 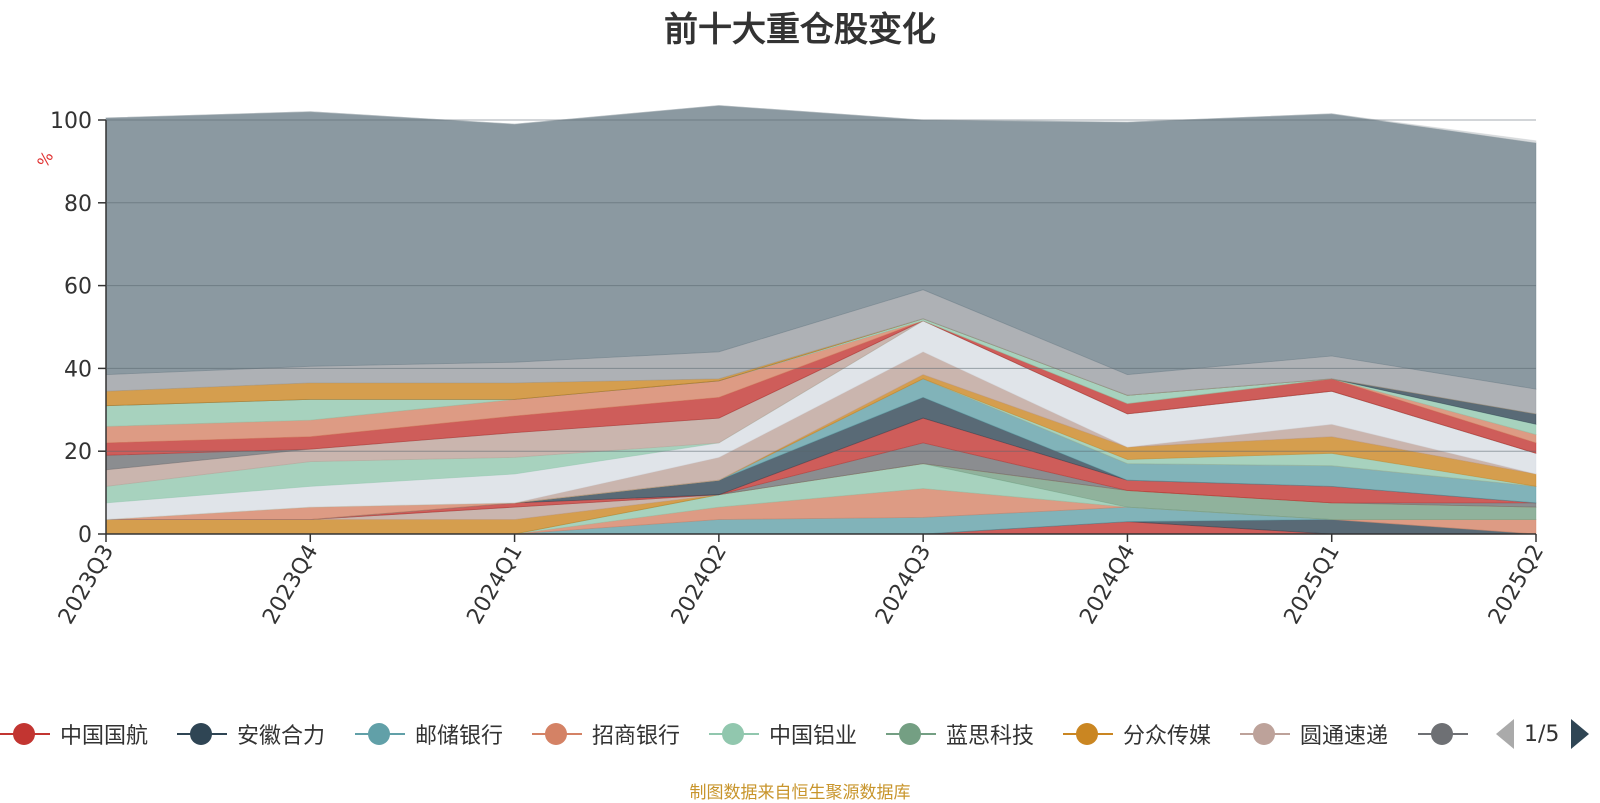 What do you see at coordinates (636, 736) in the screenshot?
I see `legend-label: 招商银行` at bounding box center [636, 736].